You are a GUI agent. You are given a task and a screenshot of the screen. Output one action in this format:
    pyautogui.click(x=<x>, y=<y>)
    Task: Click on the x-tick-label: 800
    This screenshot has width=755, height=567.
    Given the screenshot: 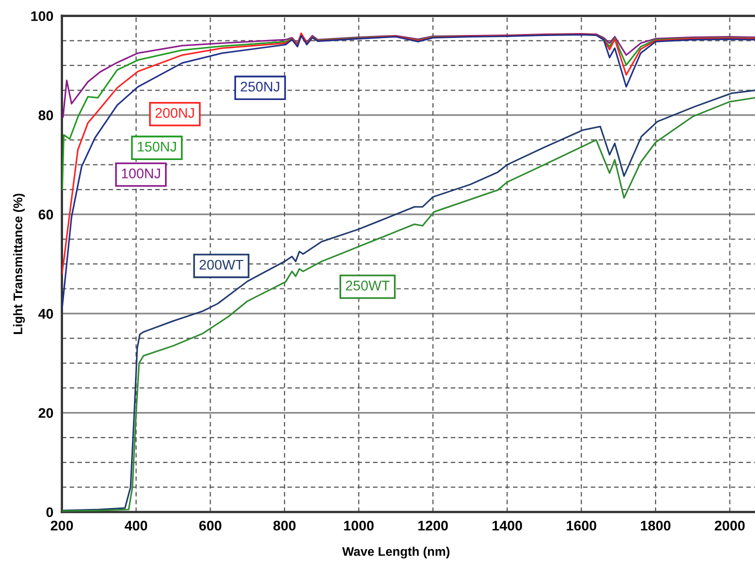 What is the action you would take?
    pyautogui.click(x=284, y=525)
    